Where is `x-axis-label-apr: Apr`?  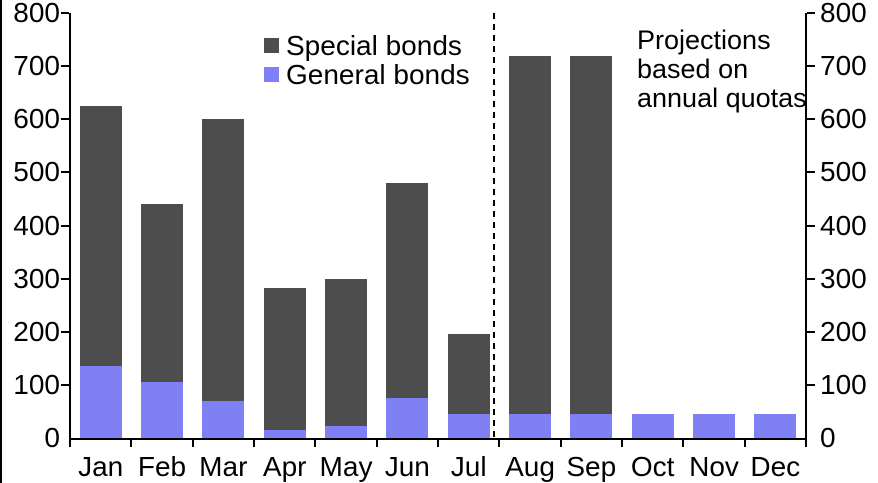
x-axis-label-apr: Apr is located at coordinates (284, 466).